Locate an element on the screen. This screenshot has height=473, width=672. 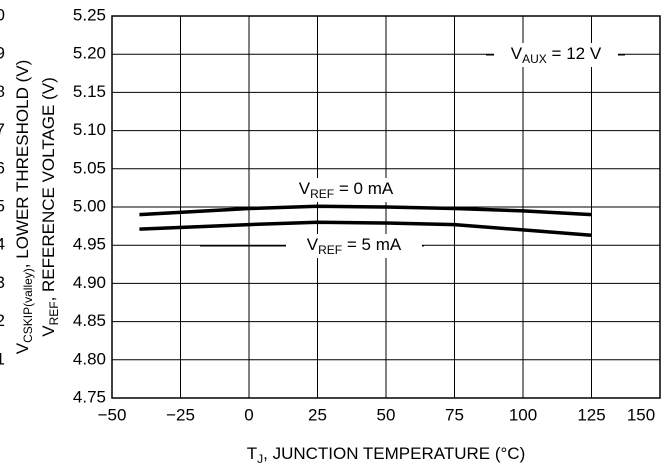
text-rest: , JUNCTION TEMPERATURE (°C) is located at coordinates (394, 453).